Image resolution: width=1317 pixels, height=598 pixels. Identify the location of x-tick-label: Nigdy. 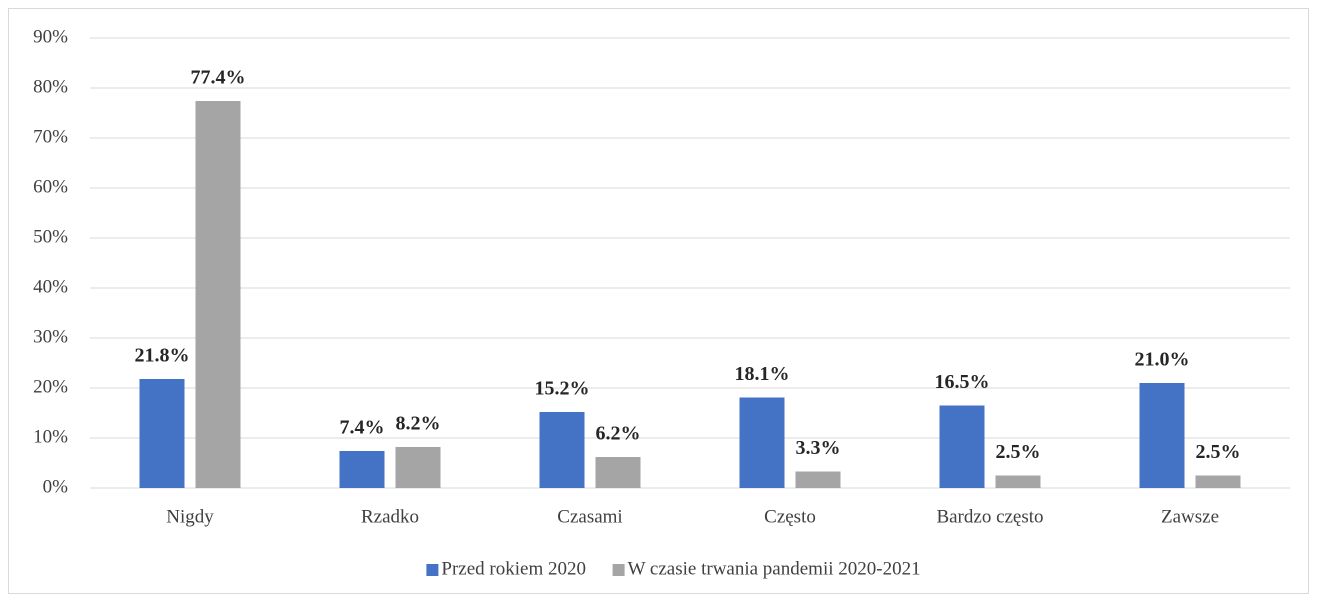
(190, 516).